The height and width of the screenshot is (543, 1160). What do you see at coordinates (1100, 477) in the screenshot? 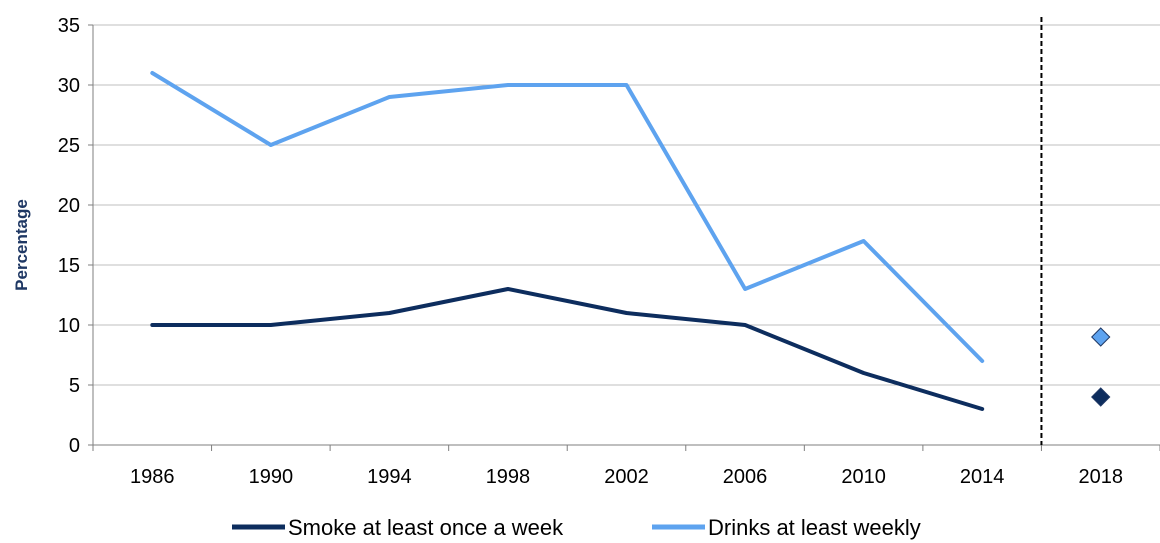
I see `x-tick-label-2018: 2018` at bounding box center [1100, 477].